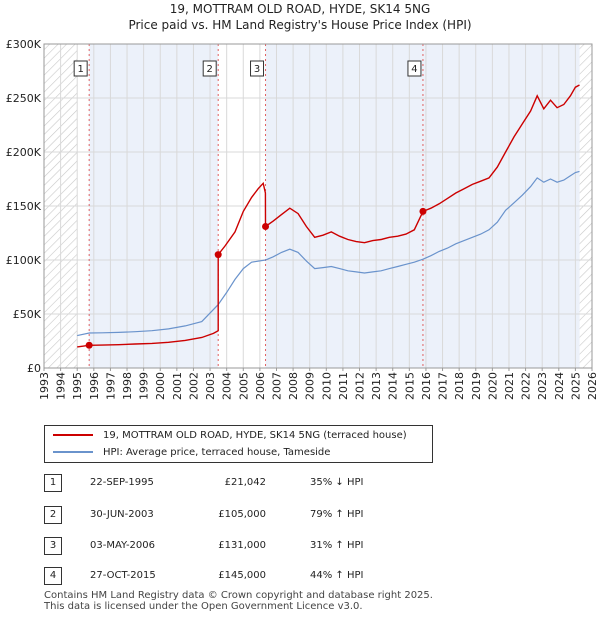 The image size is (600, 620). I want to click on x-tick-label: 2020, so click(492, 386).